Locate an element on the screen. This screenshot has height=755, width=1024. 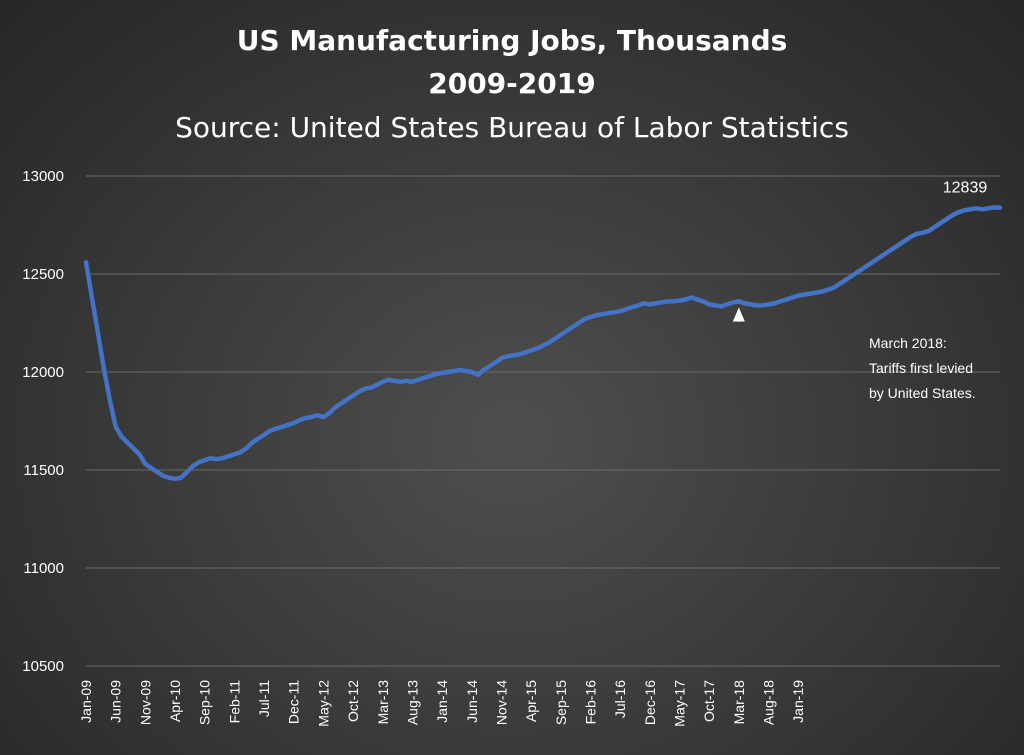
annotation-arrow-head is located at coordinates (738, 314).